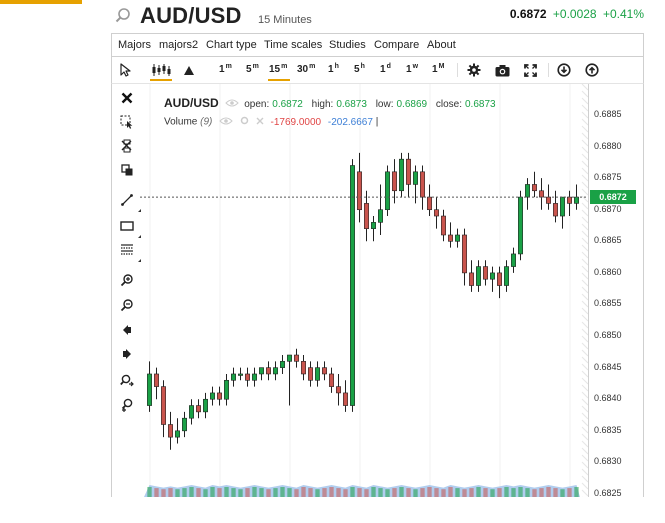 The width and height of the screenshot is (665, 523). I want to click on volume-settings-icon, so click(244, 122).